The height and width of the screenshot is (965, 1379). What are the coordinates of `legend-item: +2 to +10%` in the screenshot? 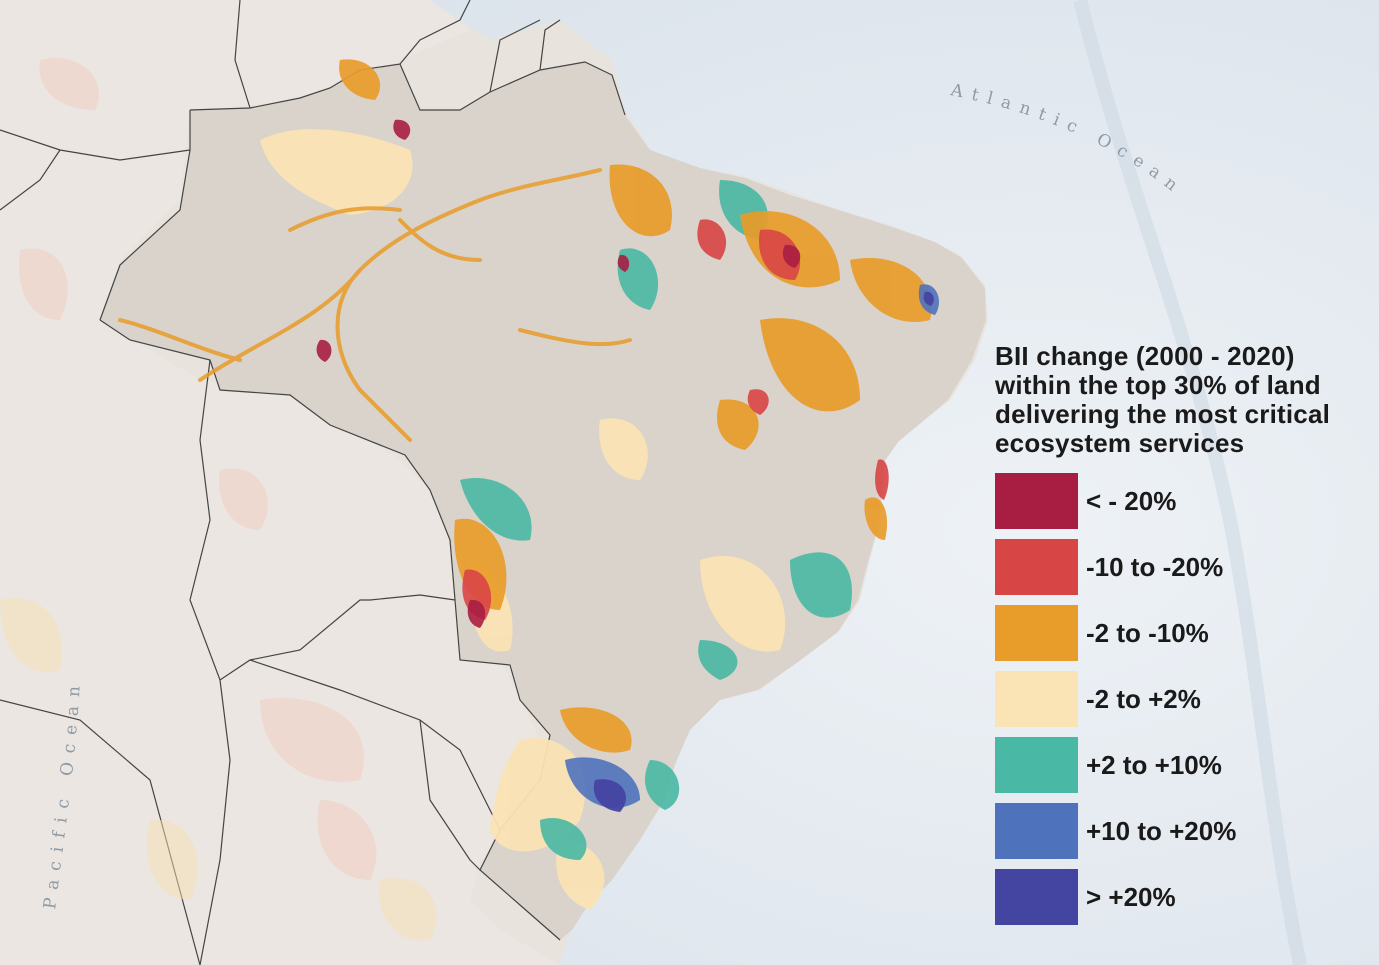 It's located at (1185, 765).